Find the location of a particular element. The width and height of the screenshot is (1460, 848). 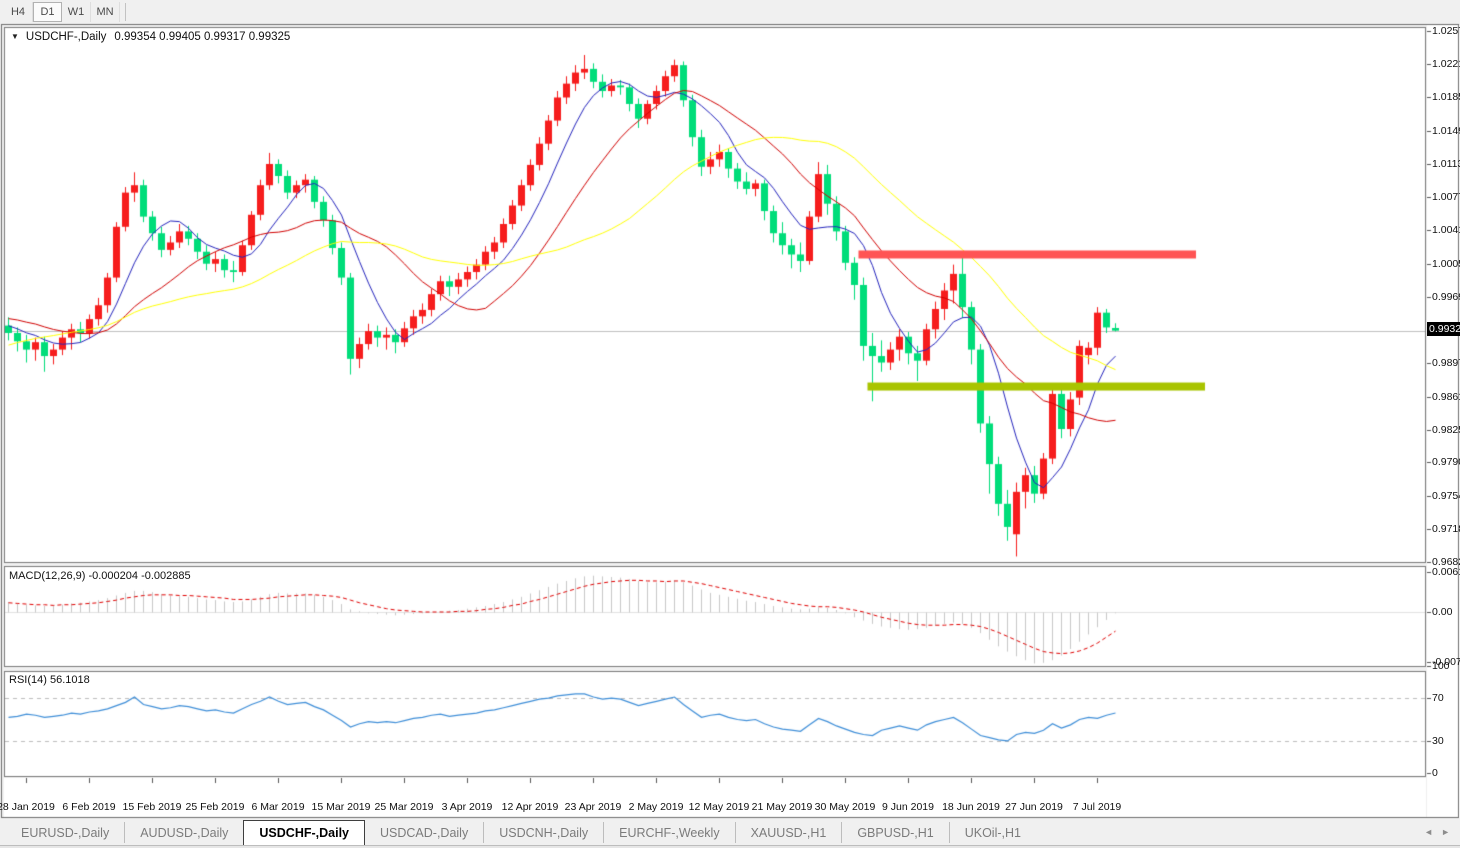

price-axis-label: 1.00410 is located at coordinates (1446, 230).